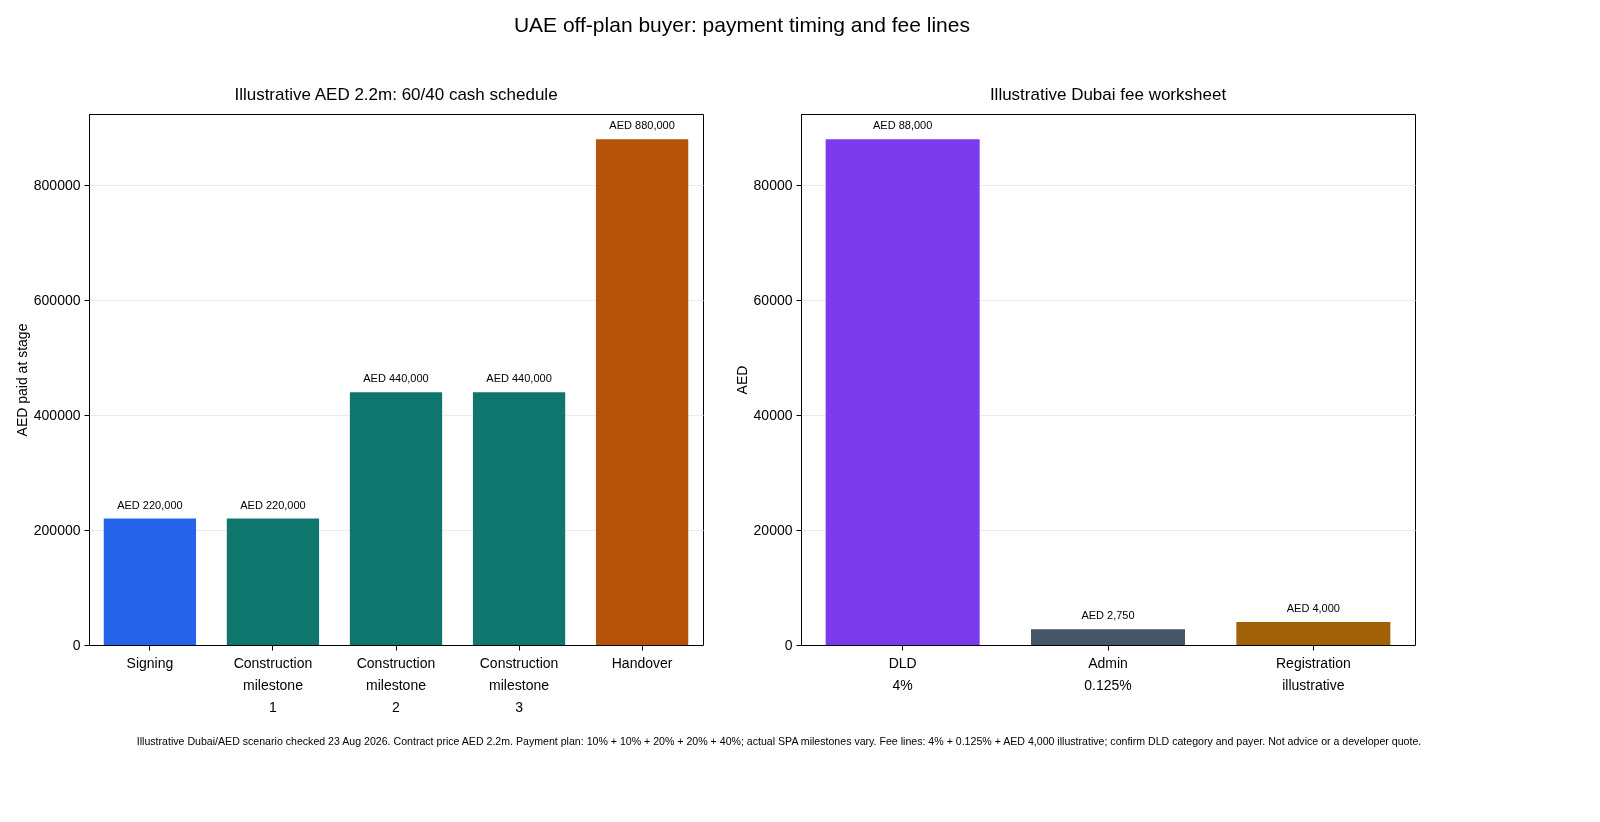  Describe the element at coordinates (741, 24) in the screenshot. I see `text: UAE off-plan buyer: payment timing and fee lines` at that location.